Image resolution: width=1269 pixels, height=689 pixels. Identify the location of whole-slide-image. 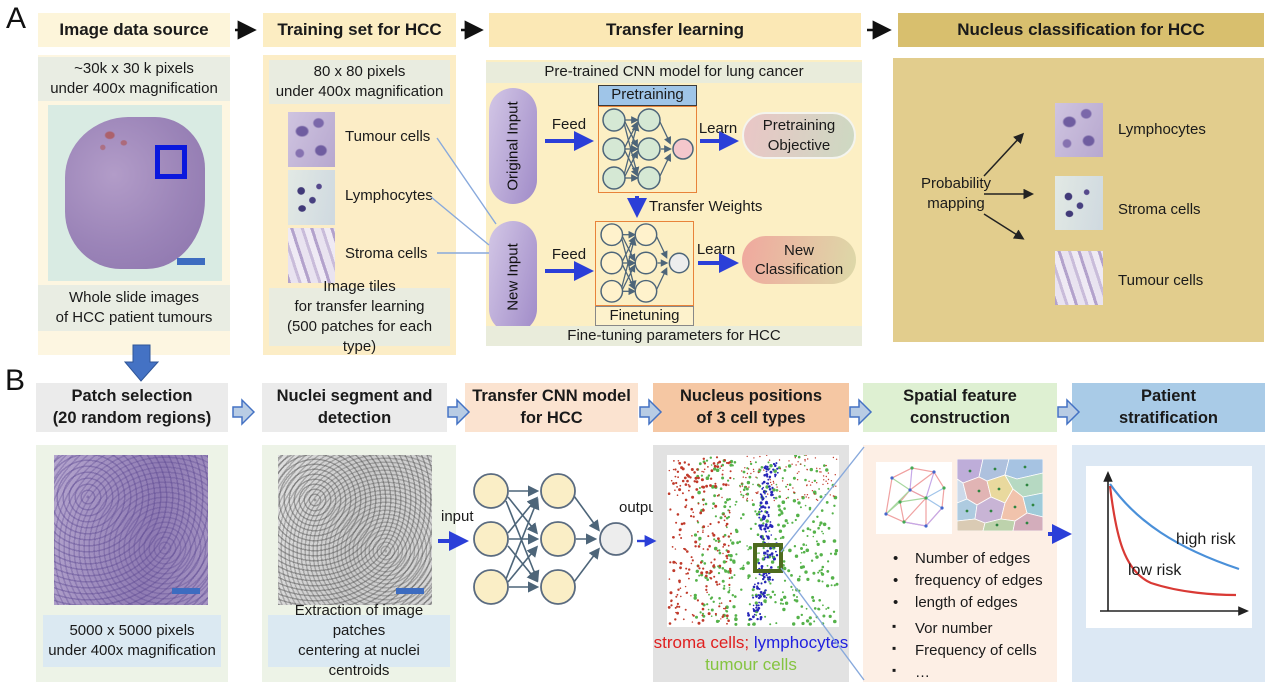
(135, 193).